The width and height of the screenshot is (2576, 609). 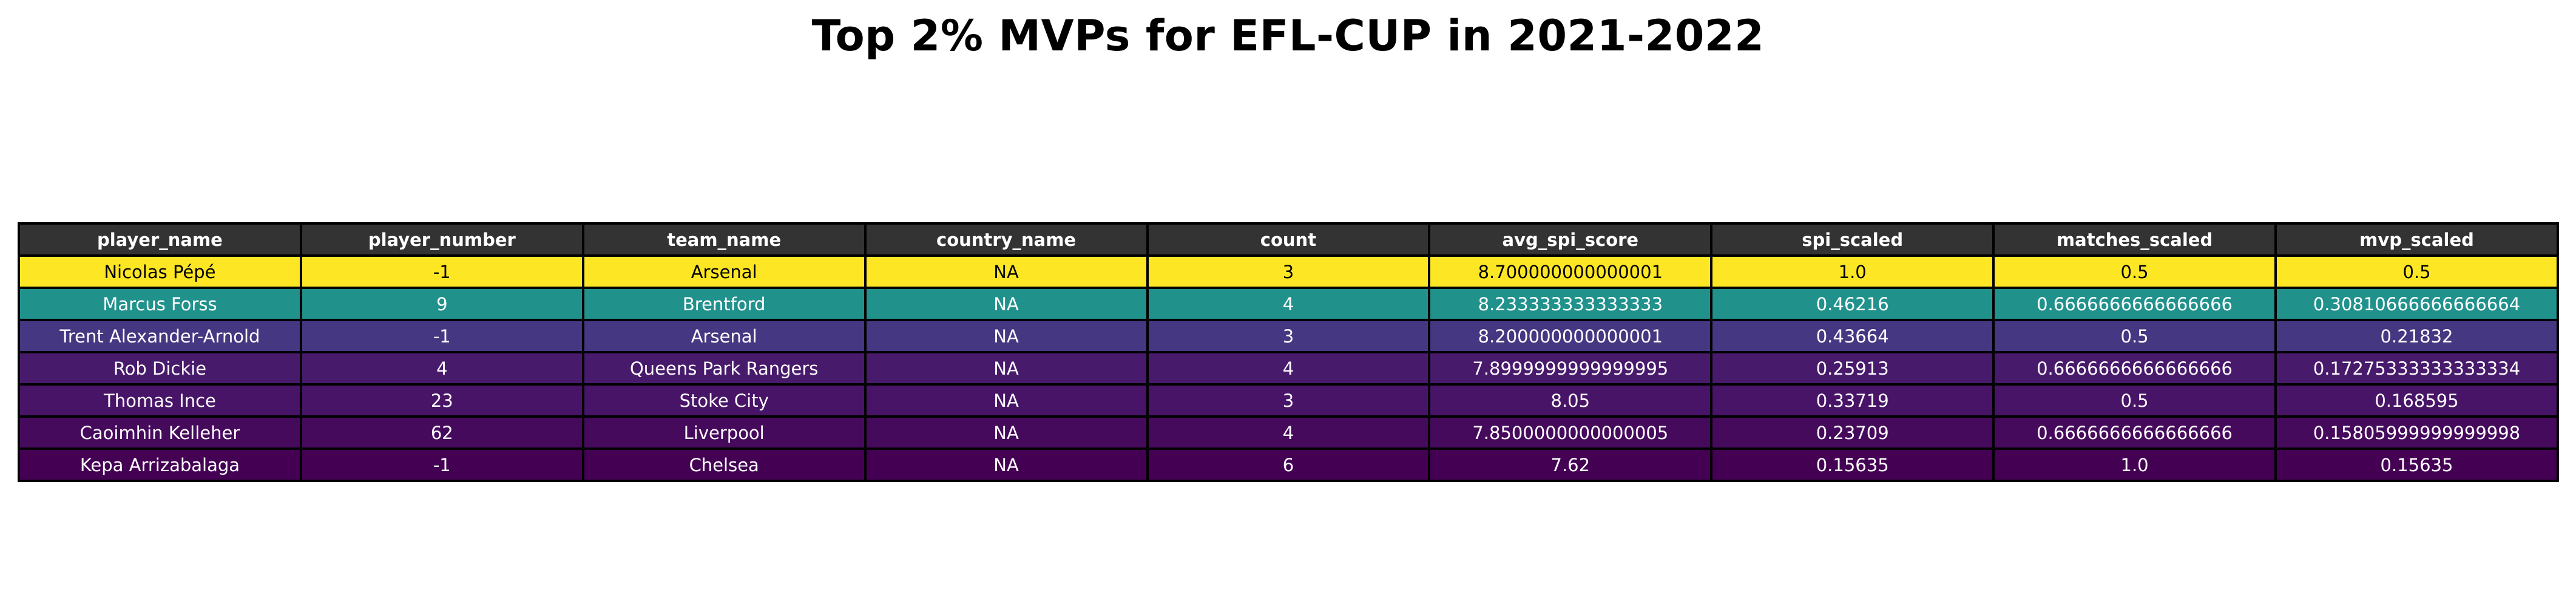 What do you see at coordinates (724, 239) in the screenshot?
I see `column-header-team-name: team_name` at bounding box center [724, 239].